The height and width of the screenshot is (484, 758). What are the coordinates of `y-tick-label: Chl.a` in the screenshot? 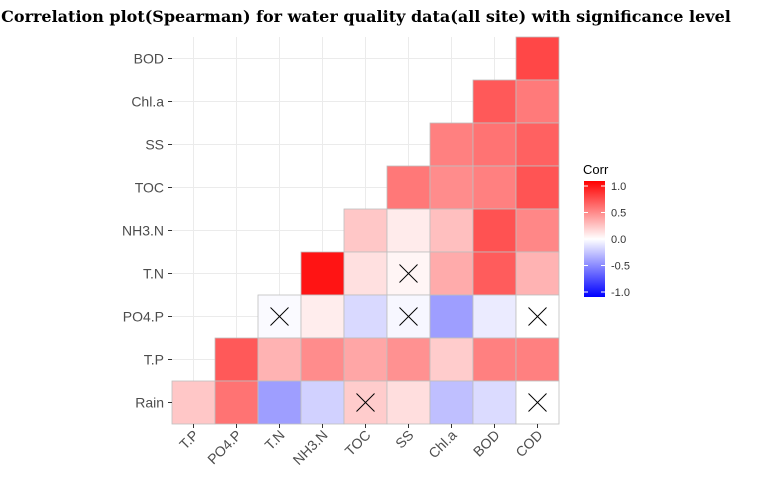 It's located at (147, 102).